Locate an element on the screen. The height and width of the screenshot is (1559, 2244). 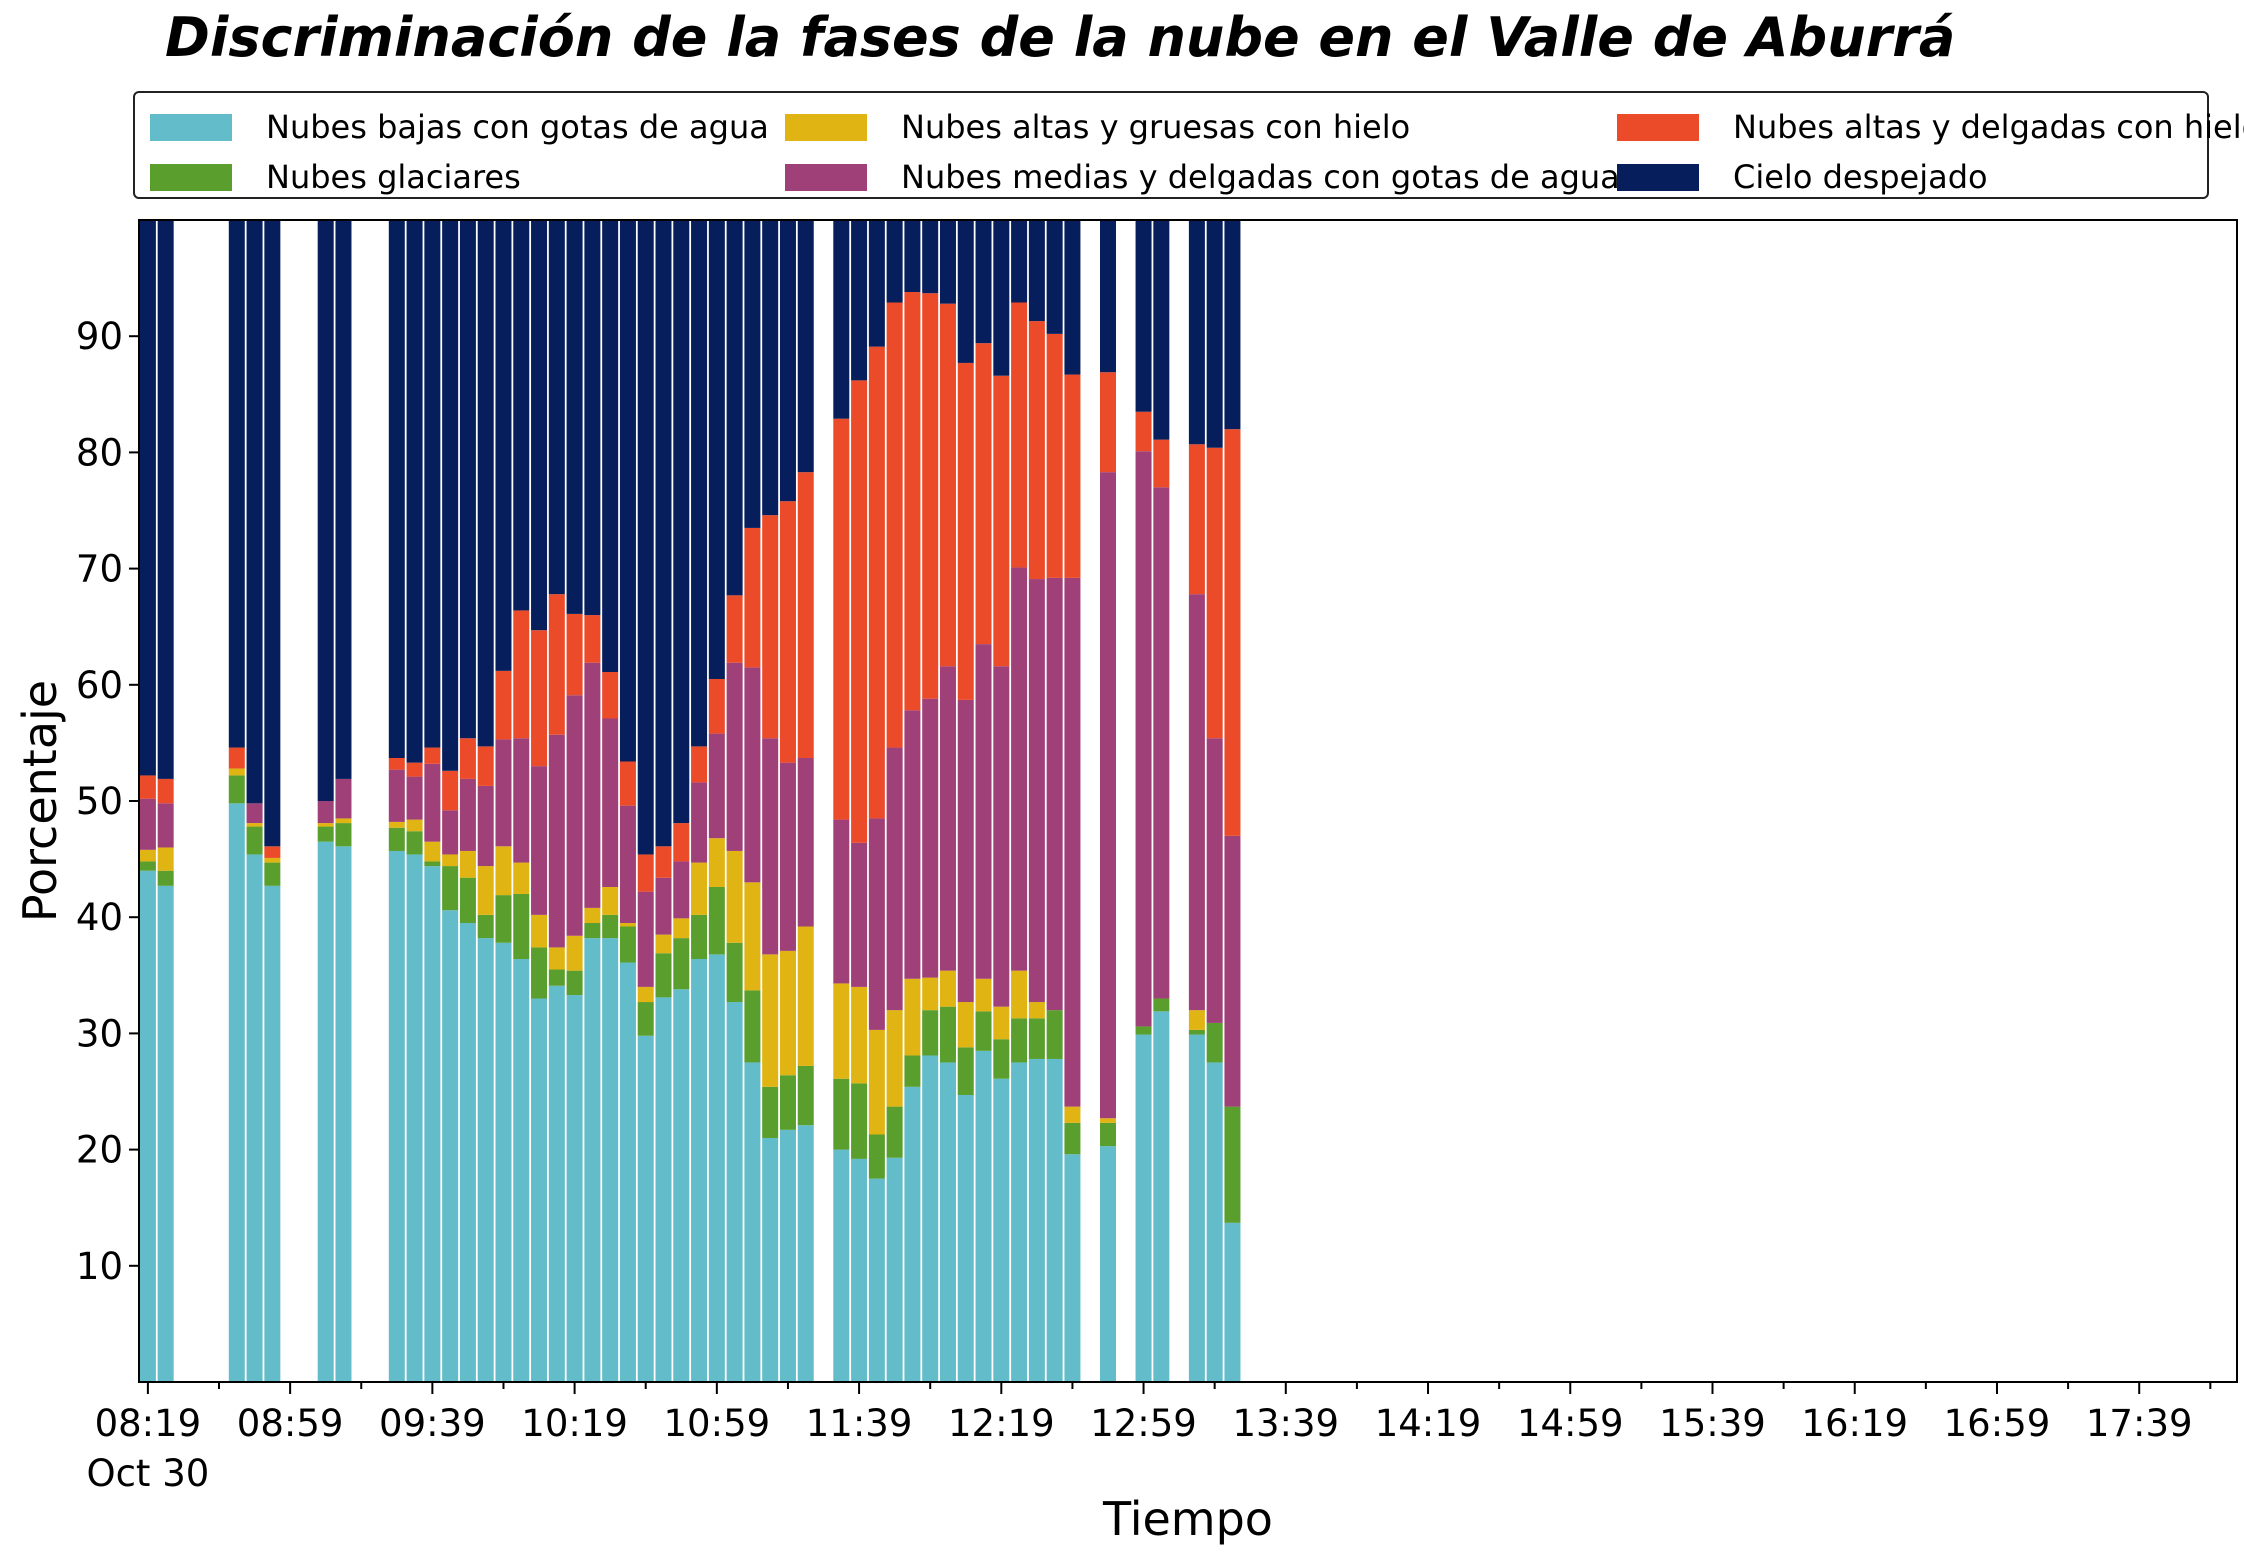
x-tick-label: 09:39 is located at coordinates (432, 1423).